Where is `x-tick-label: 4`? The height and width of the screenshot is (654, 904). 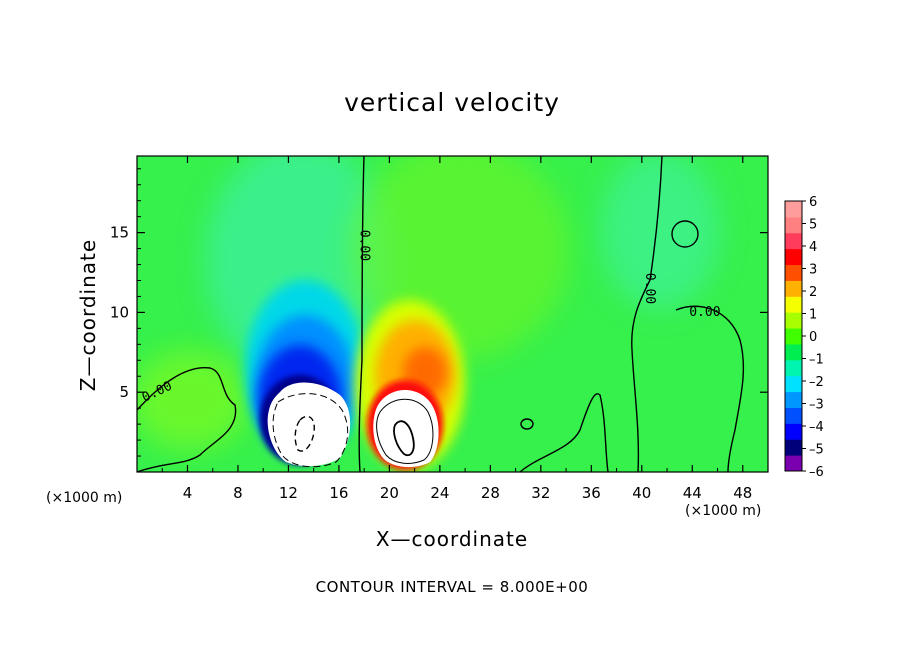
x-tick-label: 4 is located at coordinates (188, 493).